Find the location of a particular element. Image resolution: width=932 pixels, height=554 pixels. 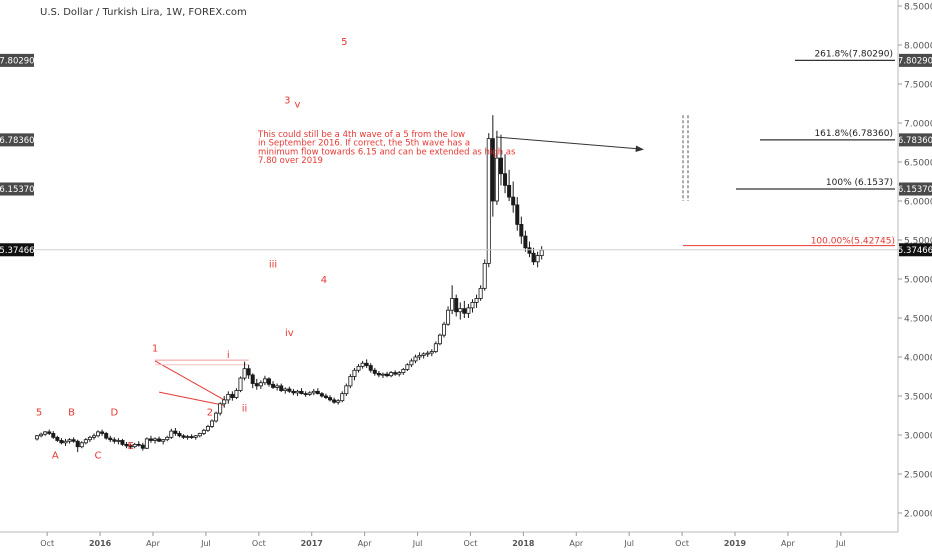

triangle-pattern is located at coordinates (201, 382).